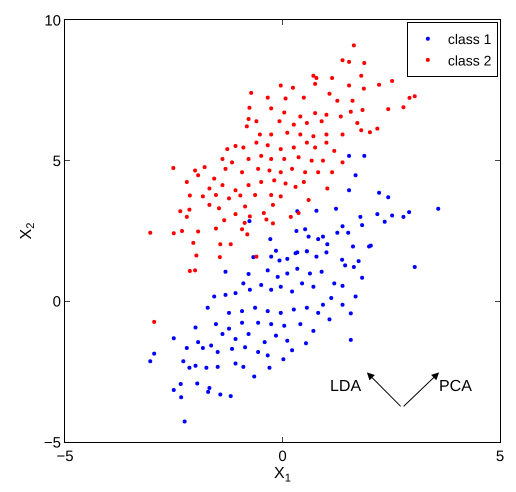  Describe the element at coordinates (470, 39) in the screenshot. I see `legend-label: class 1` at that location.